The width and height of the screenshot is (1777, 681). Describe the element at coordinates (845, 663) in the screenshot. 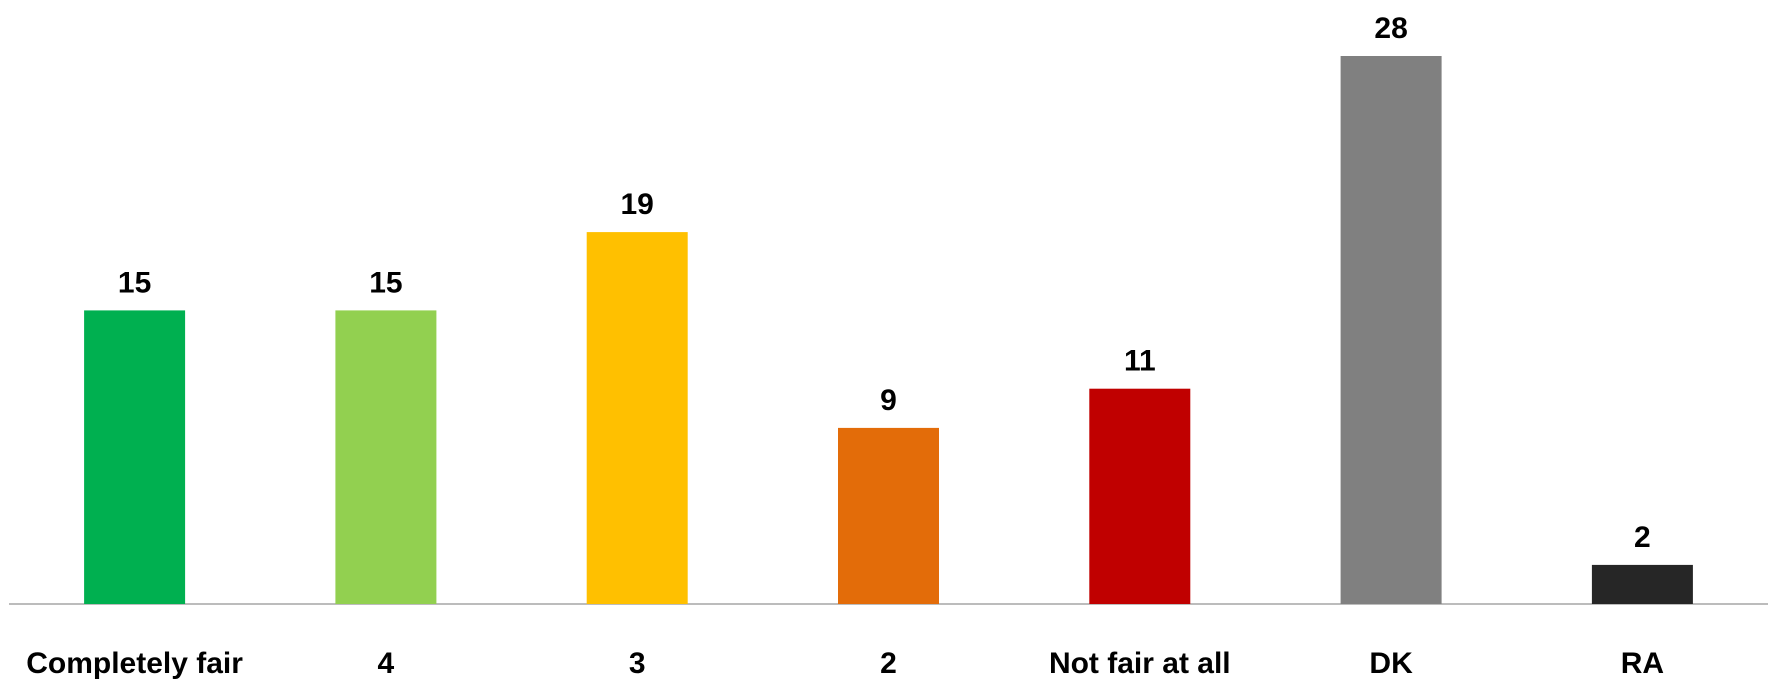

I see `category-labels-group: Completely fair 4 3 2 Not fair at all DK RA` at that location.